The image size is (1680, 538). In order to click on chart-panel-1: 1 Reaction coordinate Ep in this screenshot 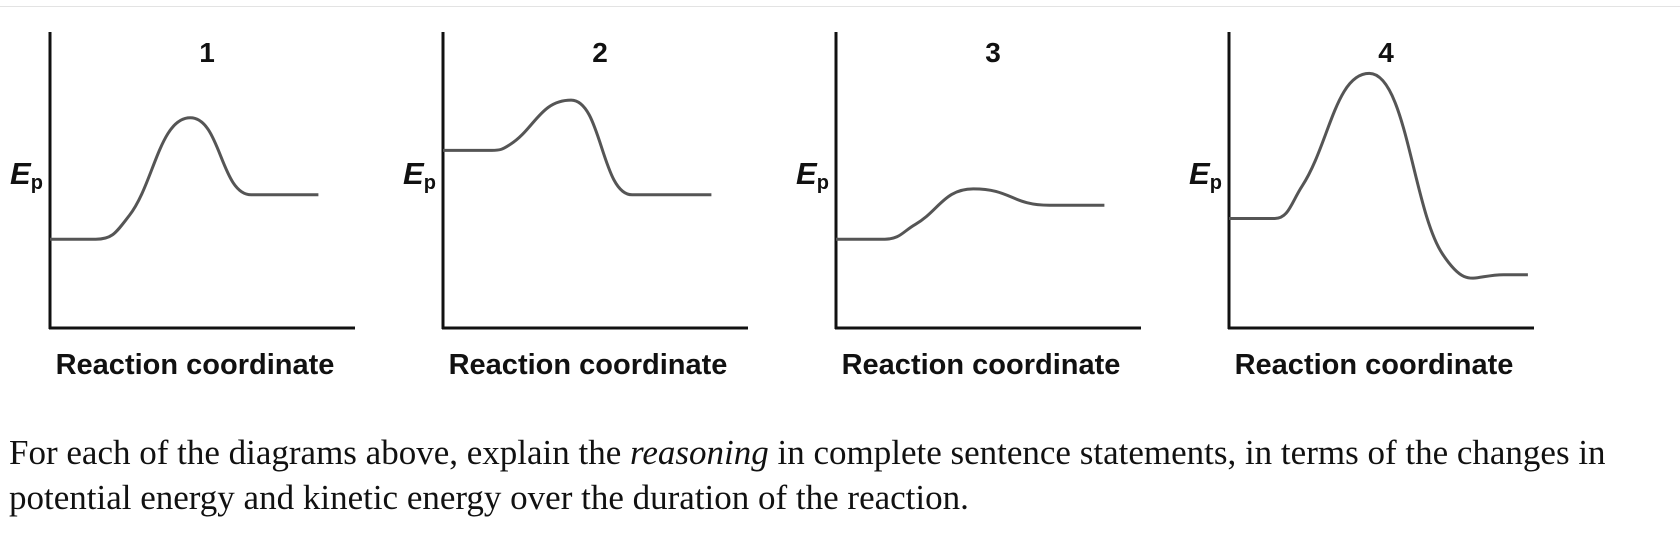, I will do `click(182, 206)`.